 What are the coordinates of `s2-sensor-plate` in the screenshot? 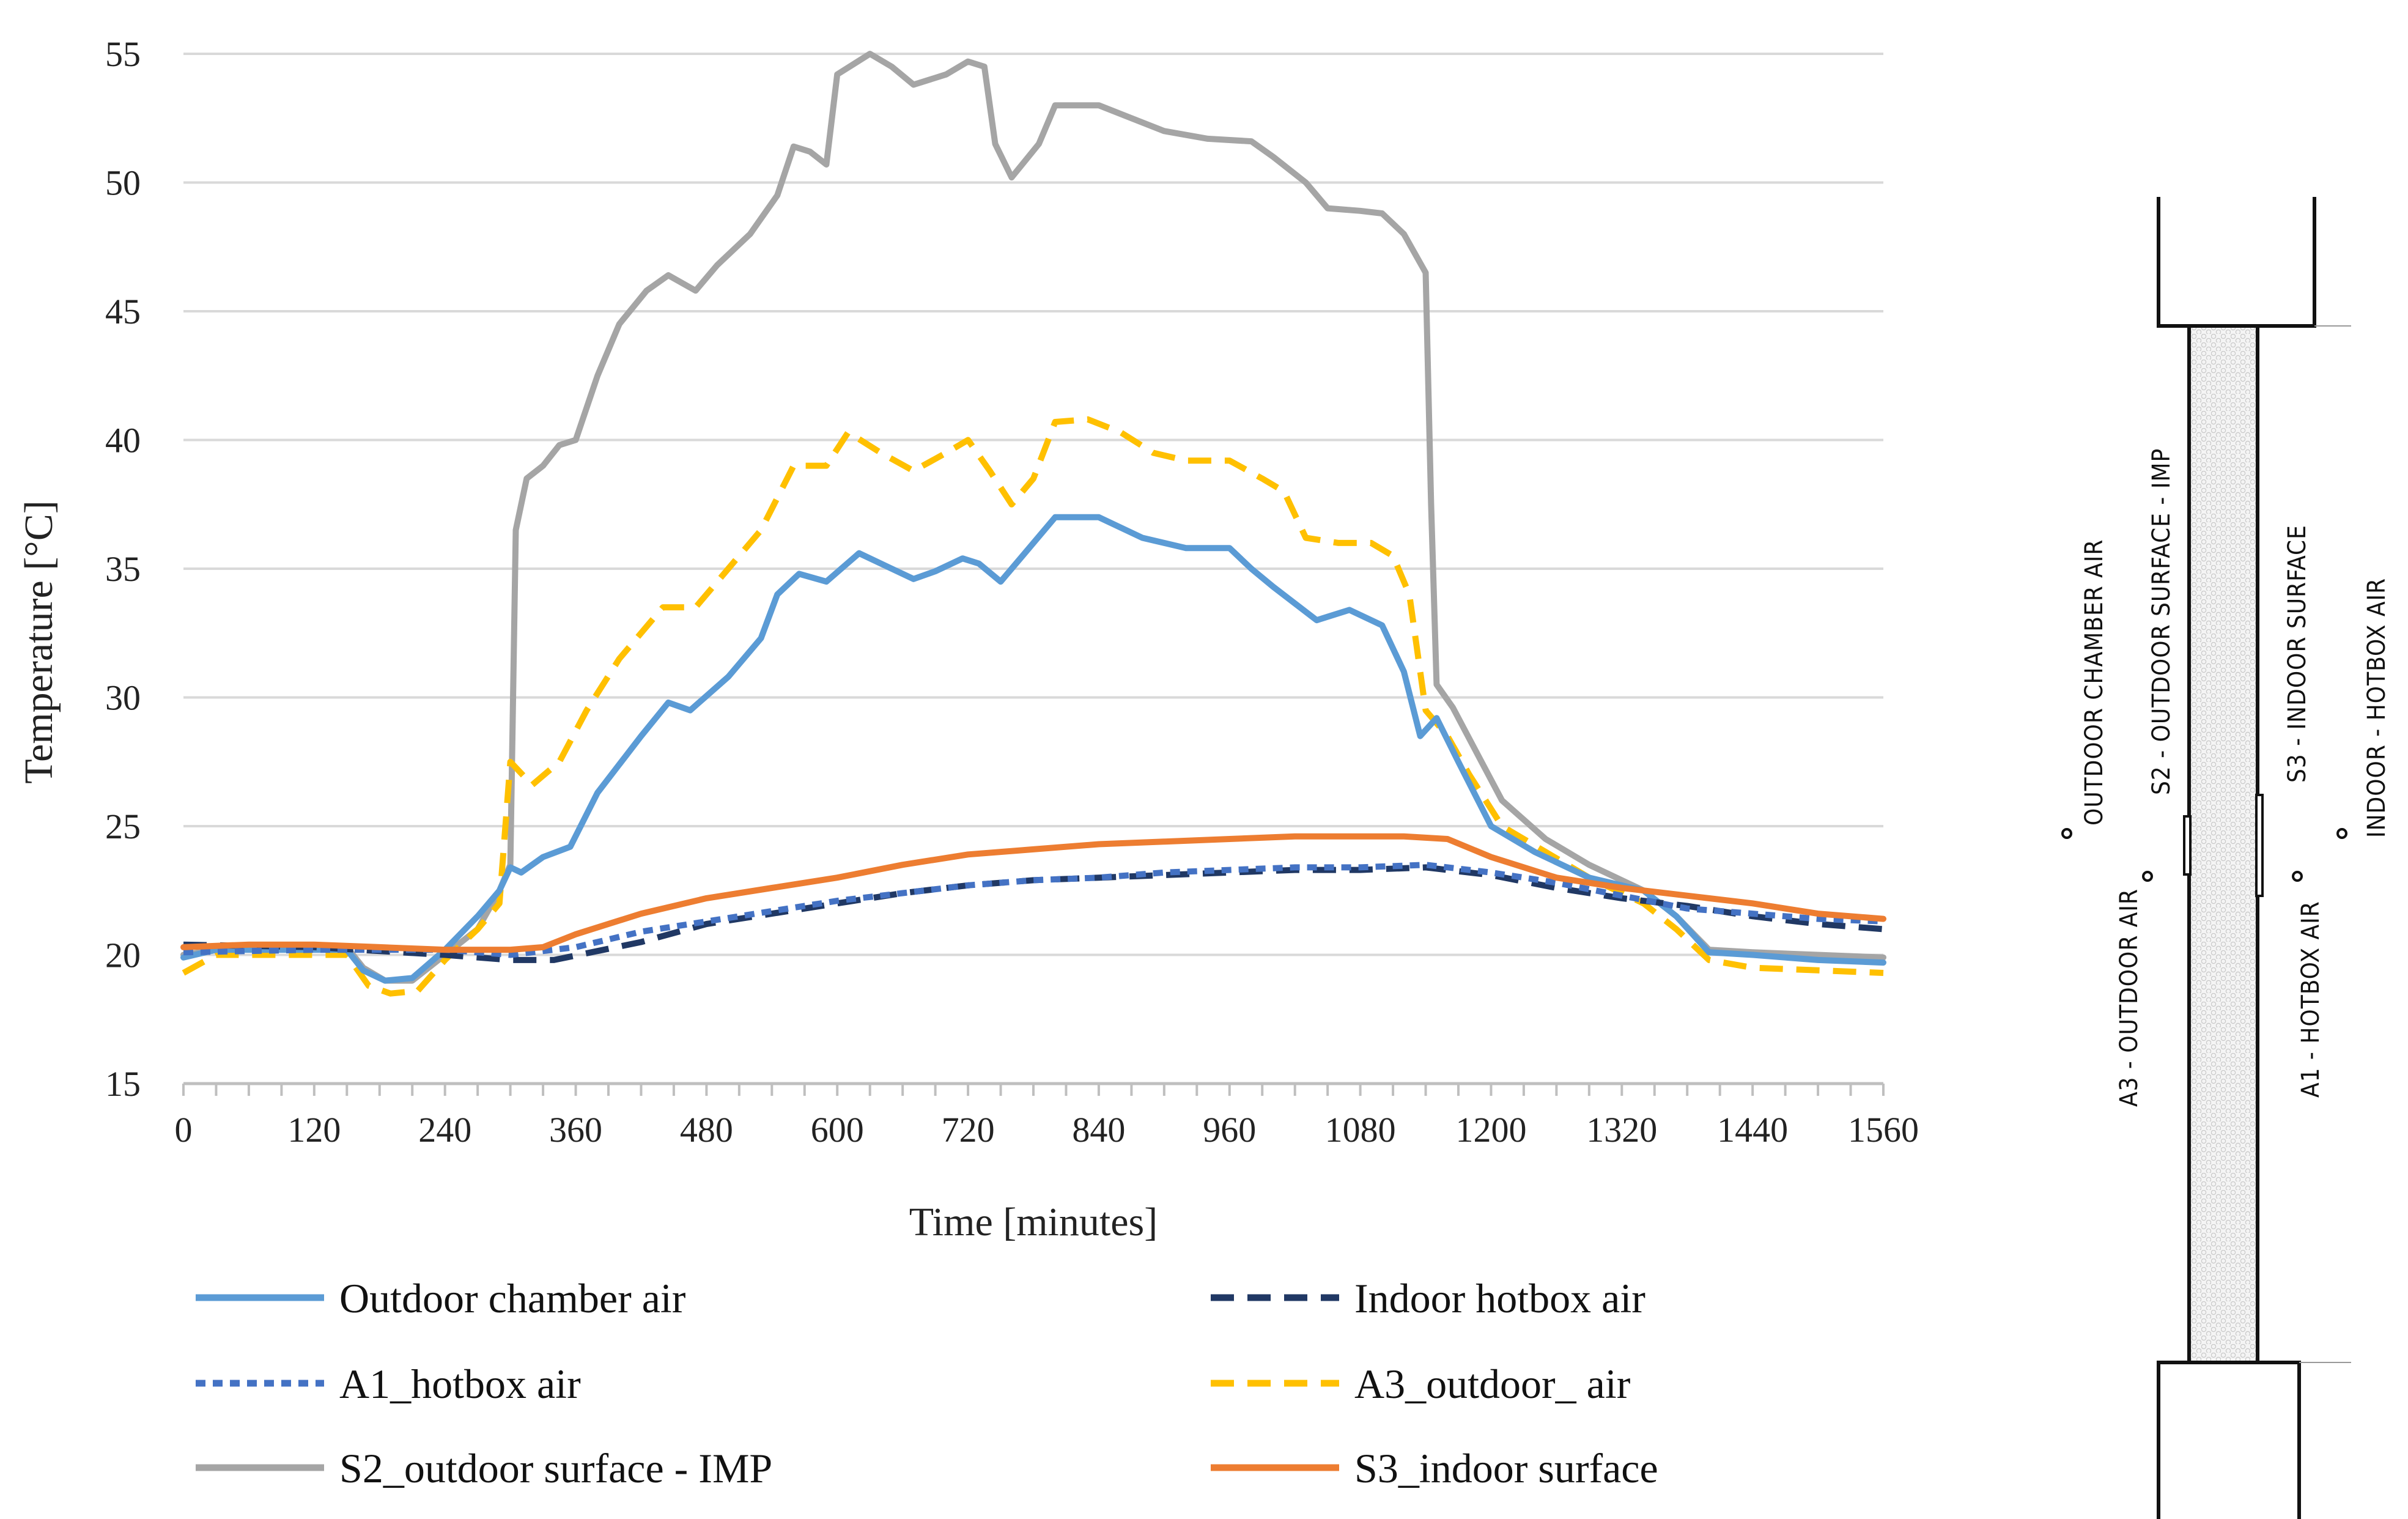 It's located at (2187, 845).